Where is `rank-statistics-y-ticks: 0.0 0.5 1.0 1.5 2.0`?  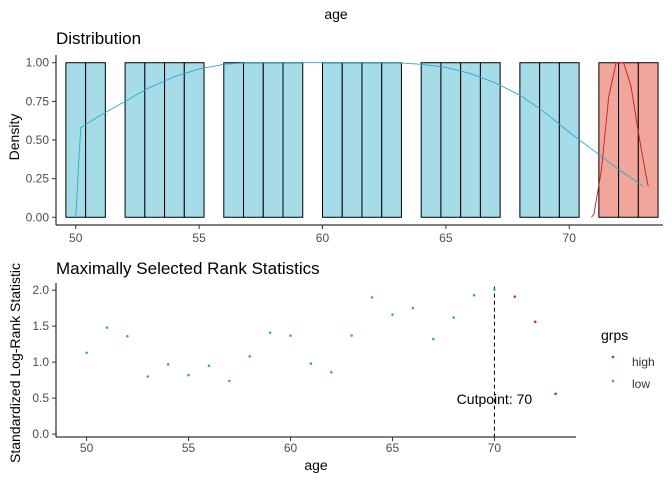
rank-statistics-y-ticks: 0.0 0.5 1.0 1.5 2.0 is located at coordinates (44, 362).